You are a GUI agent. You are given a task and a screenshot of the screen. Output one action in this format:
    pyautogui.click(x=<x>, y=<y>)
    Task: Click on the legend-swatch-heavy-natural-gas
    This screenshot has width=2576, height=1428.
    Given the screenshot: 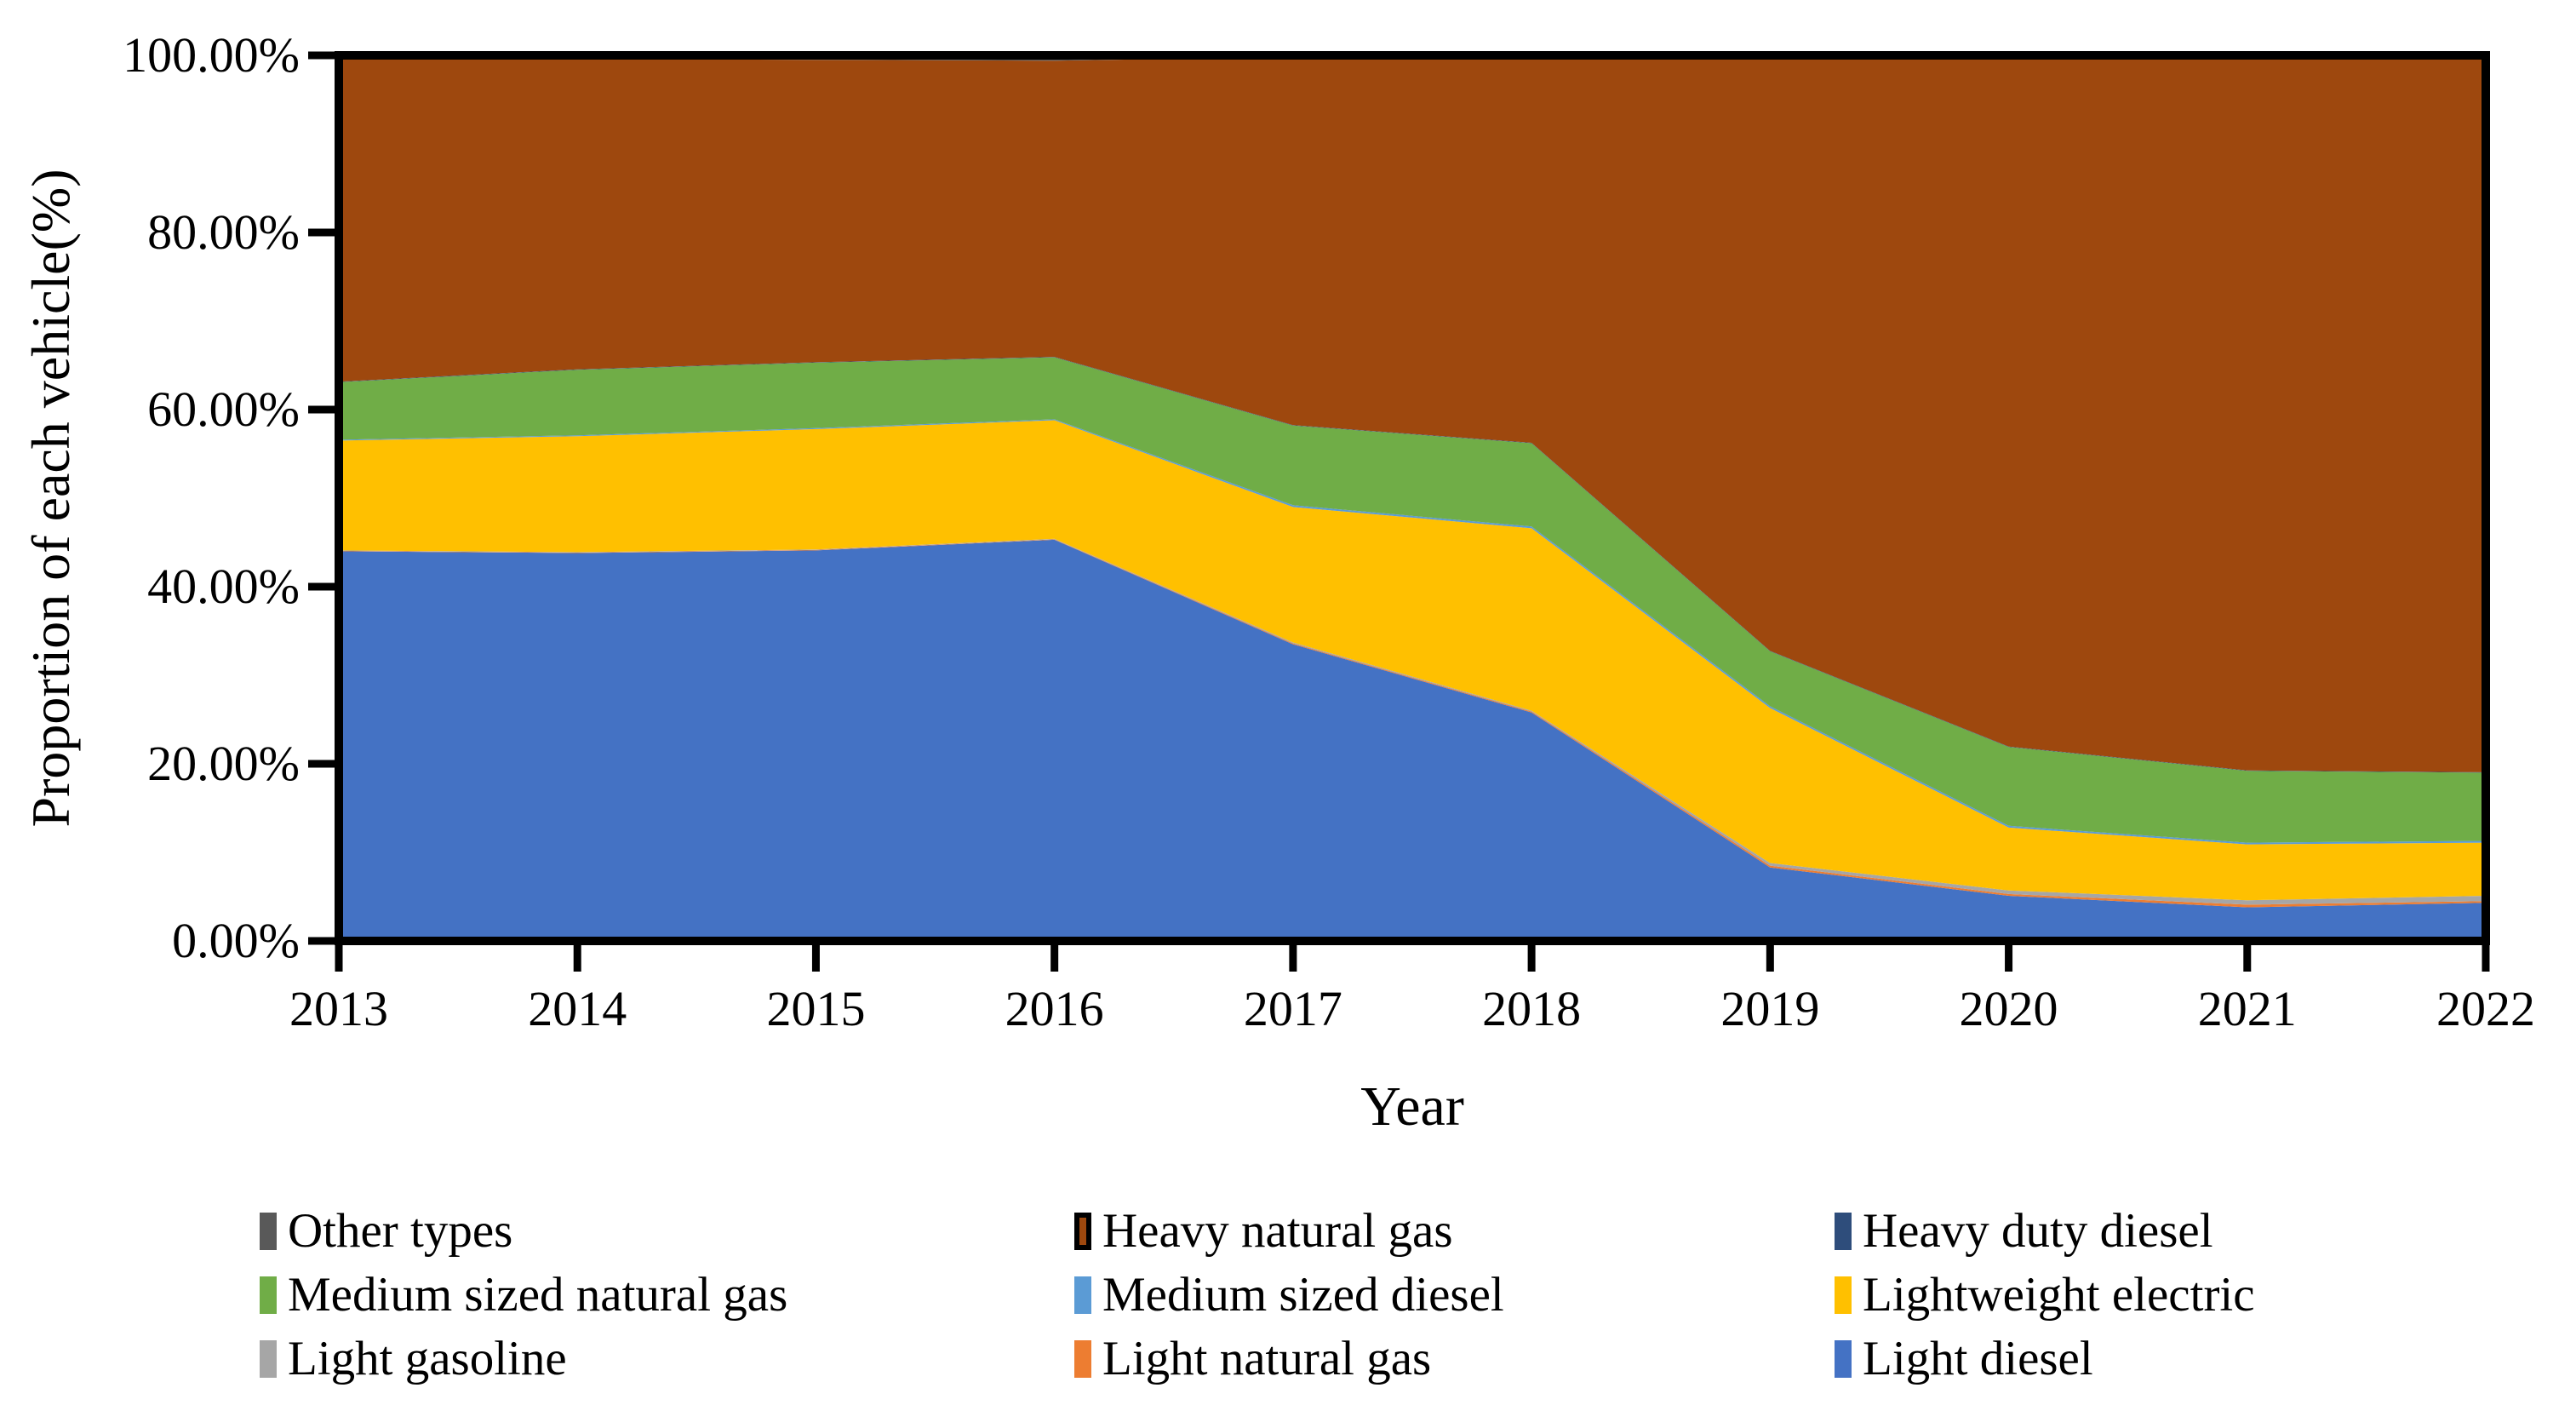 What is the action you would take?
    pyautogui.click(x=1082, y=1231)
    